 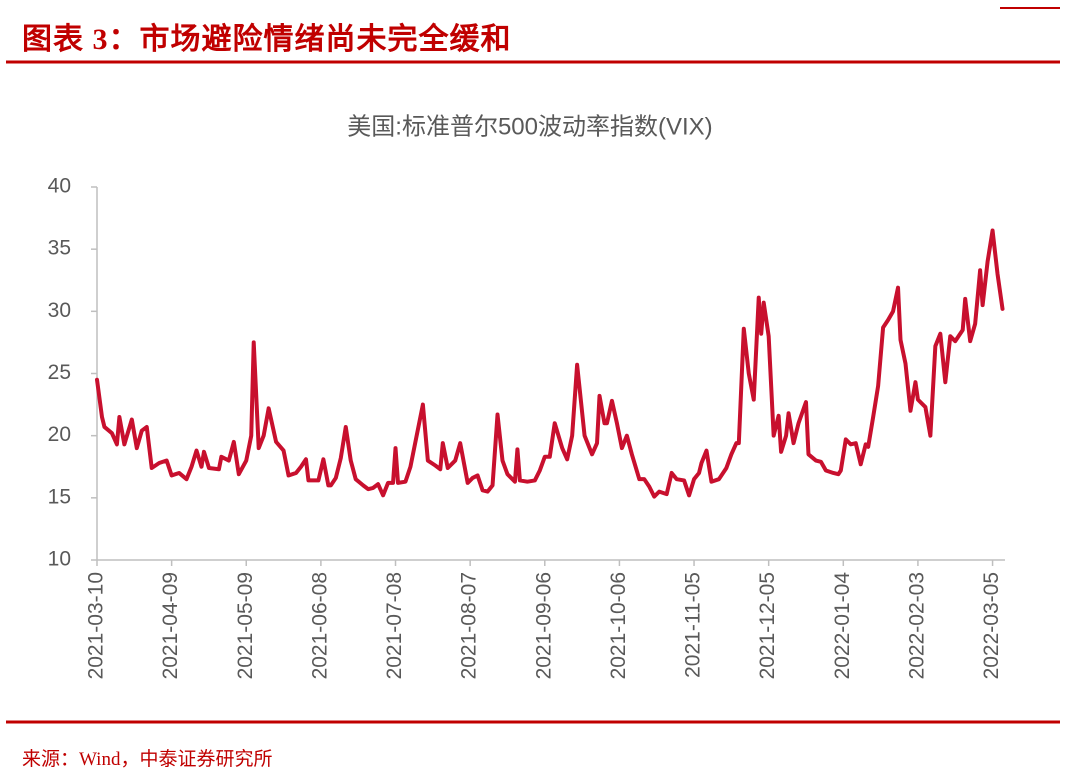 I want to click on x-tick-label: 2021-03-10, so click(x=96, y=625).